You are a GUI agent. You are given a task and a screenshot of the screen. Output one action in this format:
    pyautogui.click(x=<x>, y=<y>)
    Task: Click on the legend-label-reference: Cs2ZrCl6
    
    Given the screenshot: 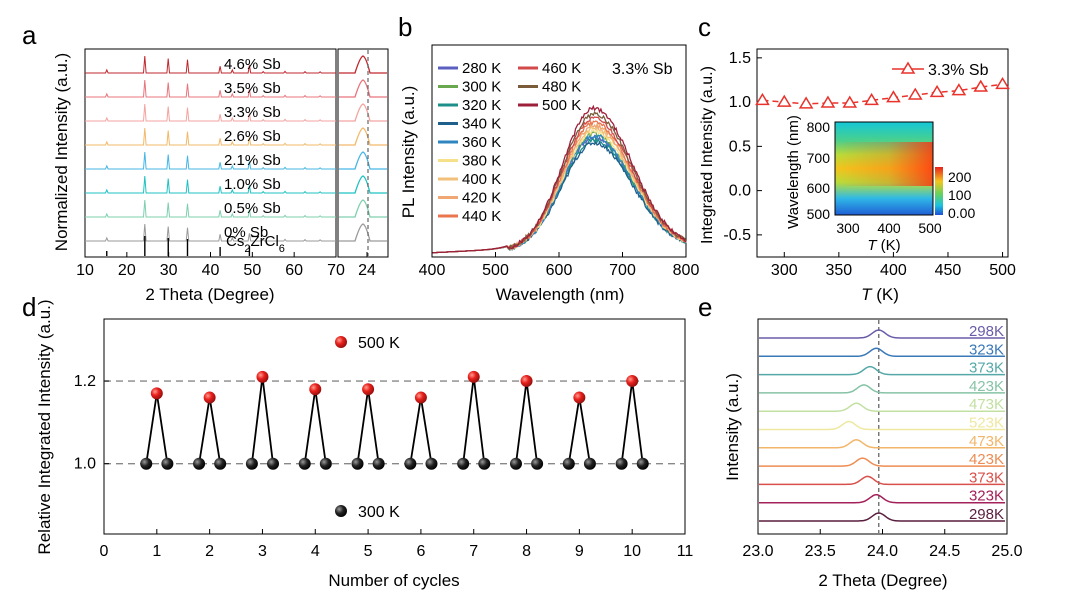 What is the action you would take?
    pyautogui.click(x=255, y=244)
    